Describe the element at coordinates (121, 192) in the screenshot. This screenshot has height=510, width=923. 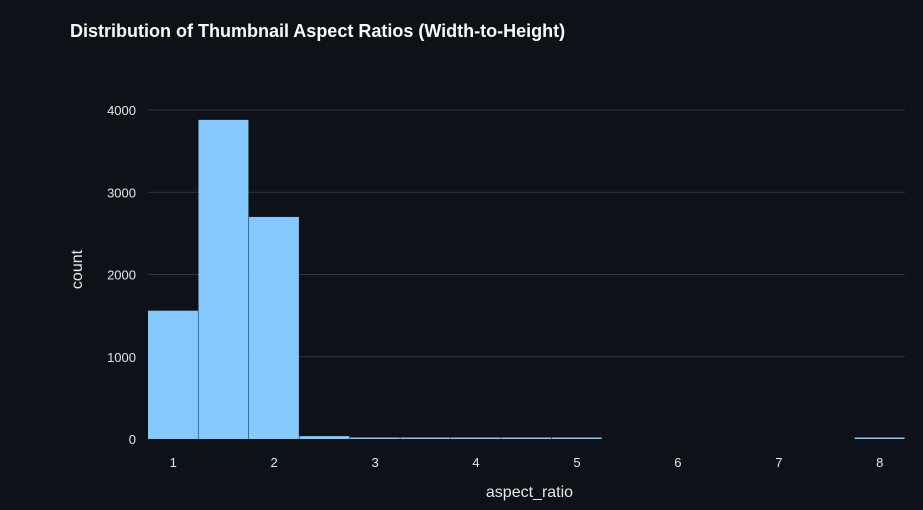
I see `y-tick-label: 3000` at that location.